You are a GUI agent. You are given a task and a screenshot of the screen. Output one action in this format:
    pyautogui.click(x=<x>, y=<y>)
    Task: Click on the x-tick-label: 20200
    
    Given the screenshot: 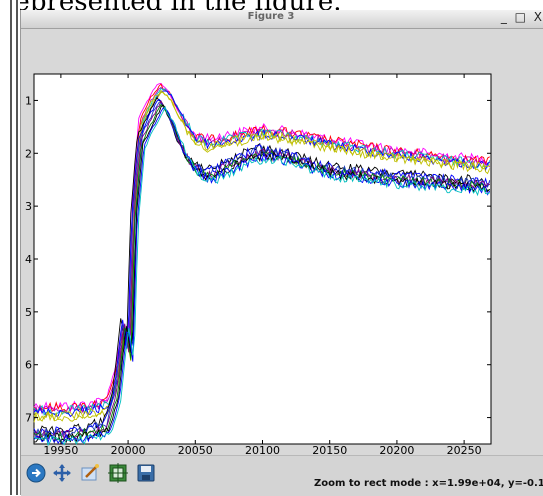 What is the action you would take?
    pyautogui.click(x=396, y=449)
    